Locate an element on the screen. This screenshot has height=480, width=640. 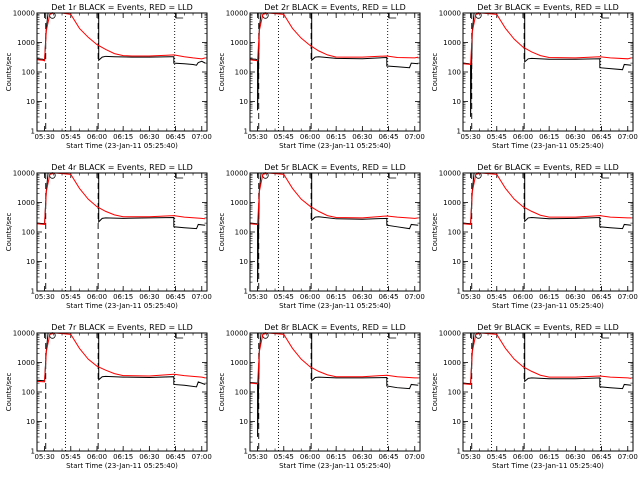
panel-1-xlabel: Start Time (23-Jan-11 05:25:40) is located at coordinates (122, 146).